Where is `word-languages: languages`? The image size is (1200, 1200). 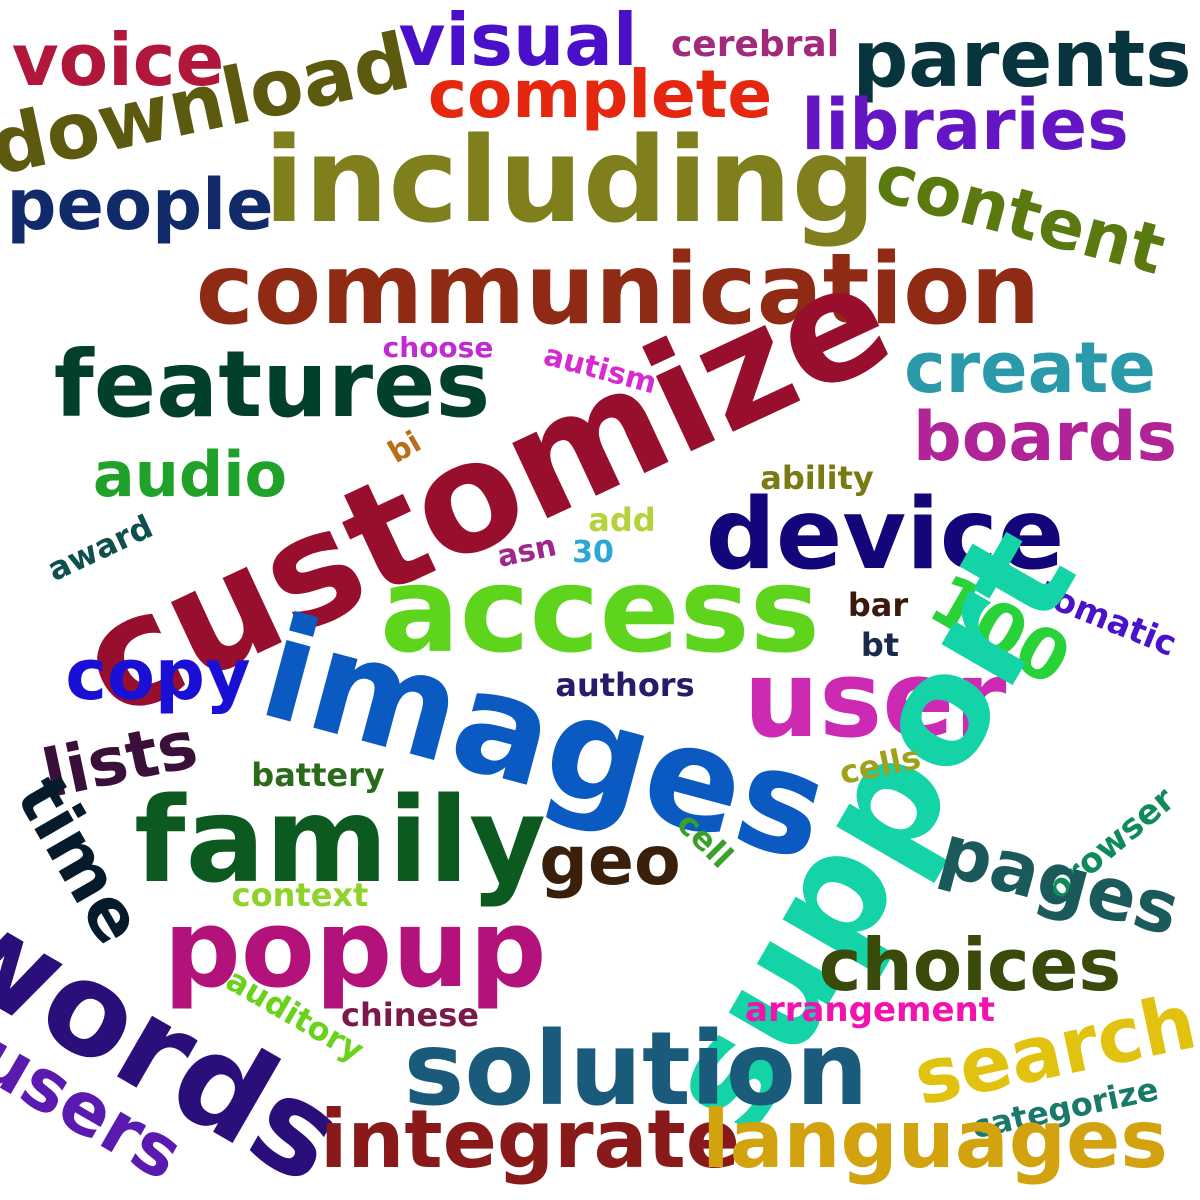 word-languages: languages is located at coordinates (935, 1139).